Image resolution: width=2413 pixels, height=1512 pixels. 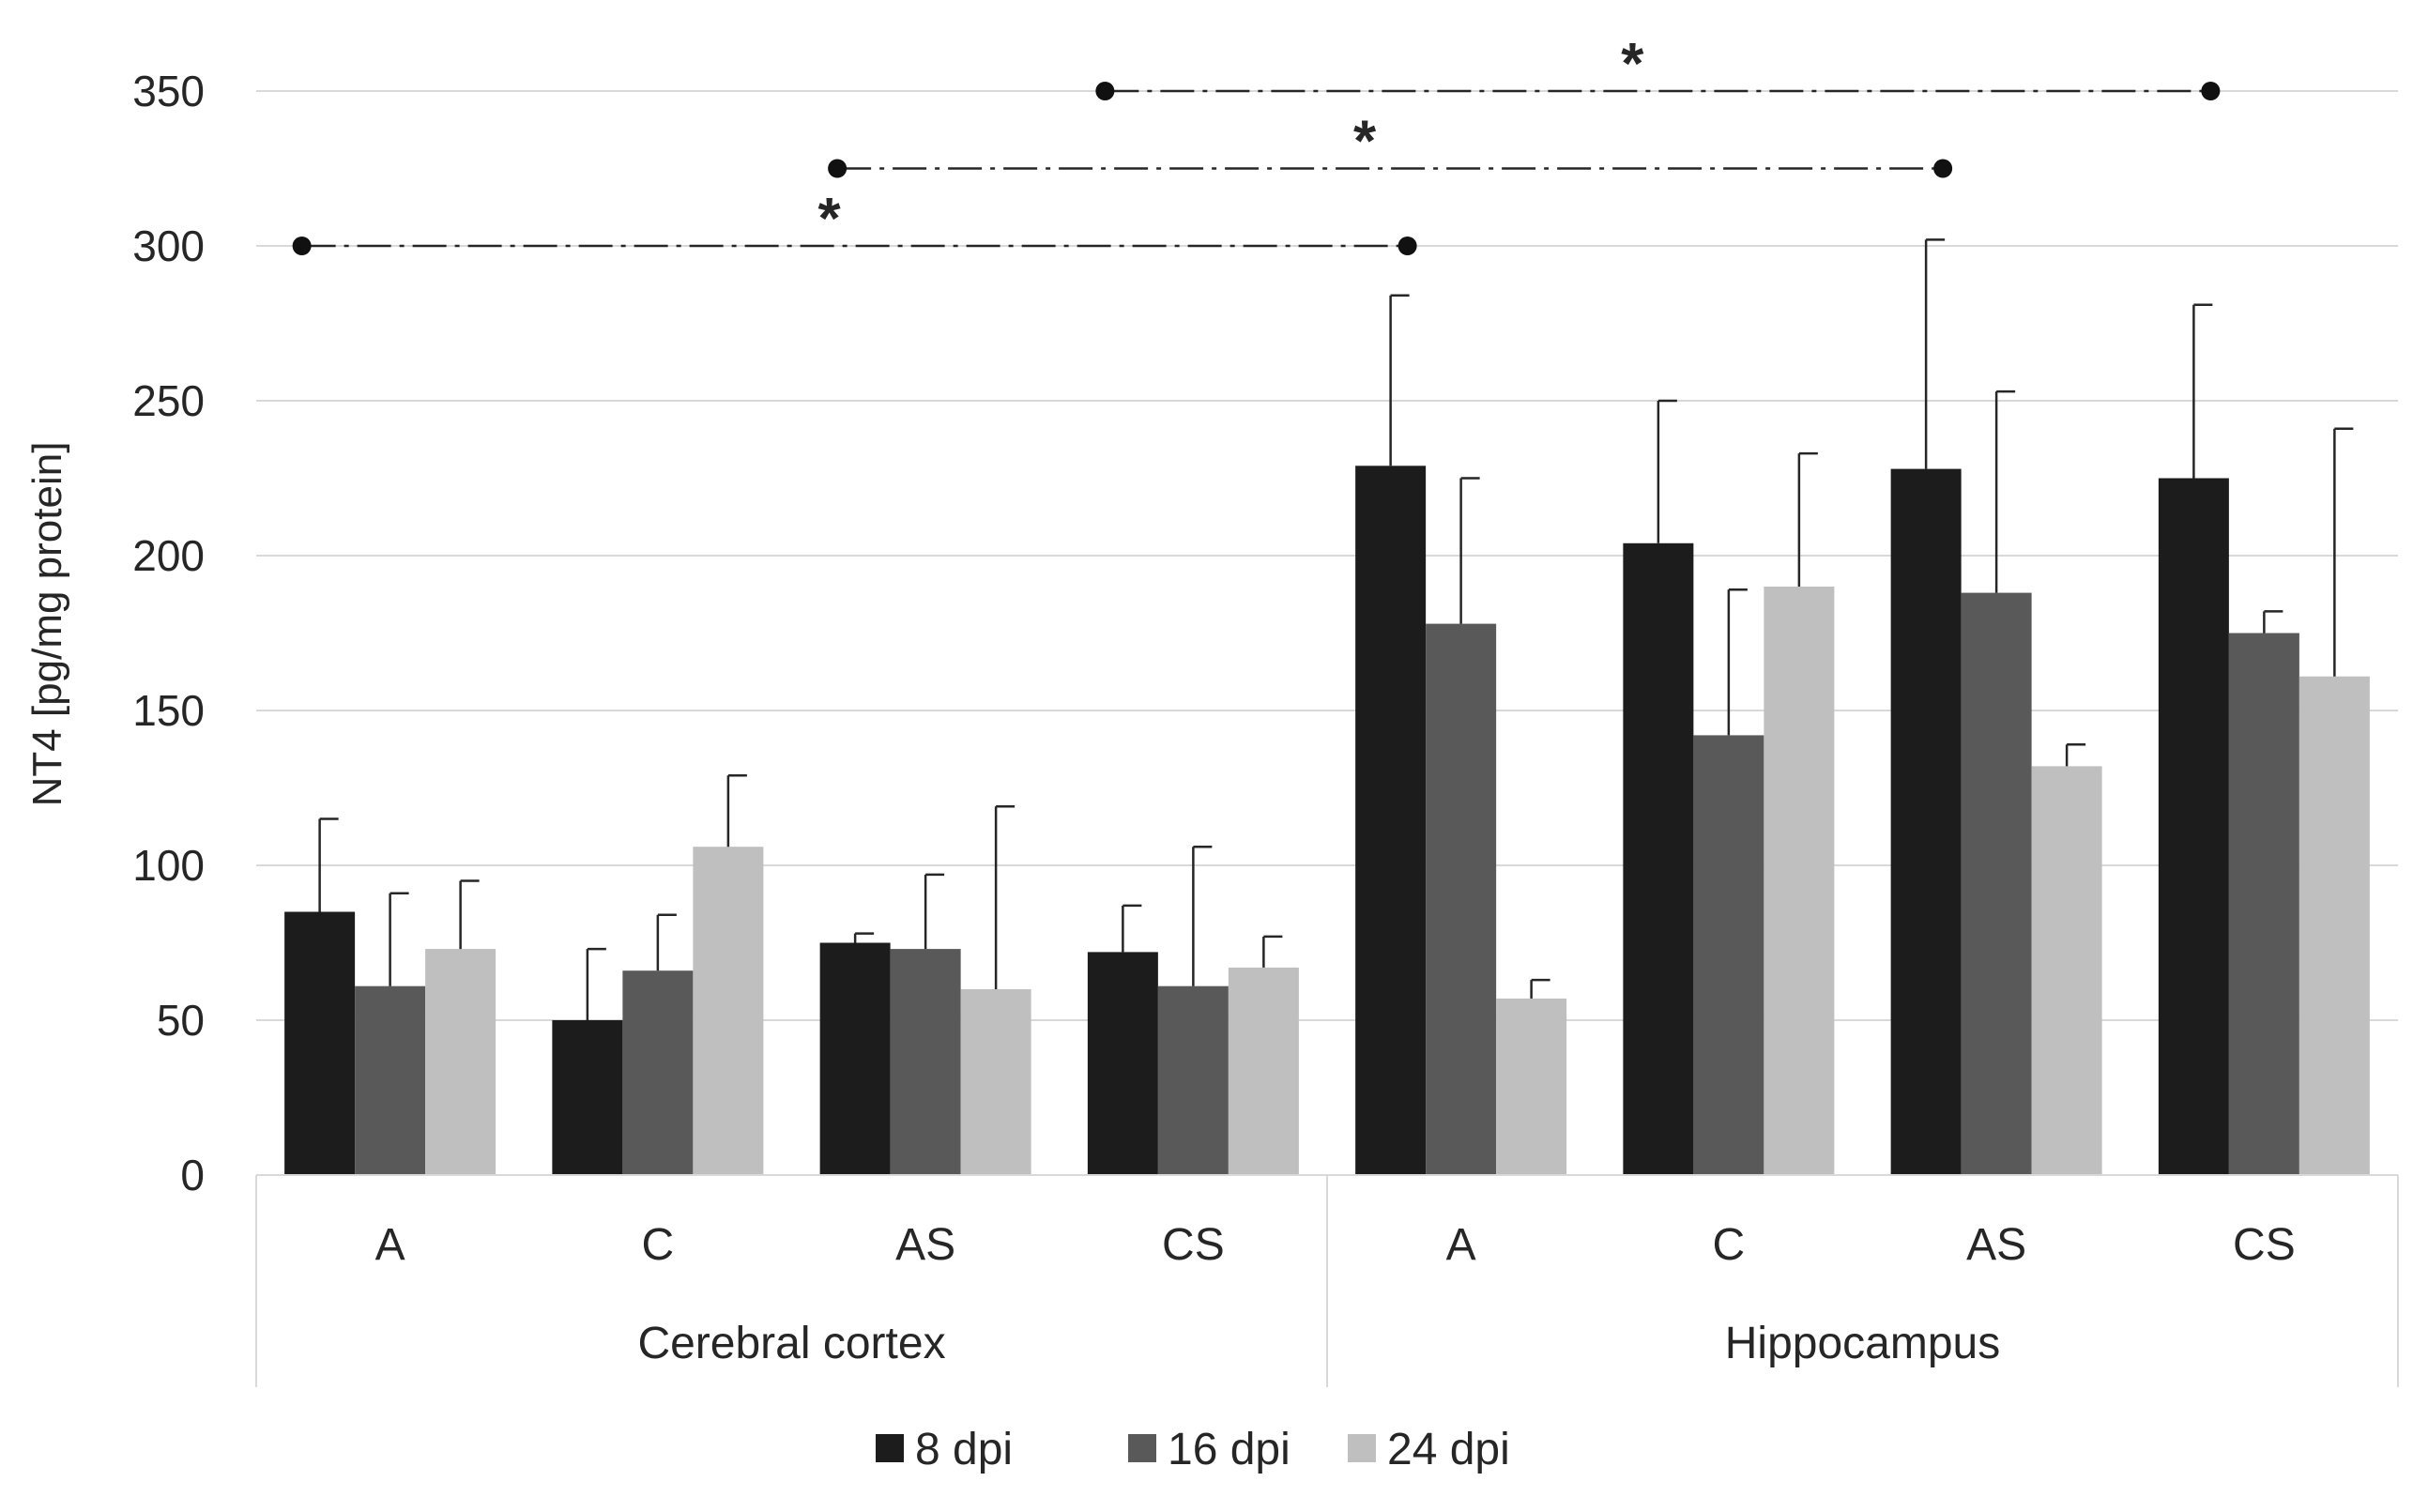 I want to click on legend-label: 24 dpi, so click(x=1448, y=1449).